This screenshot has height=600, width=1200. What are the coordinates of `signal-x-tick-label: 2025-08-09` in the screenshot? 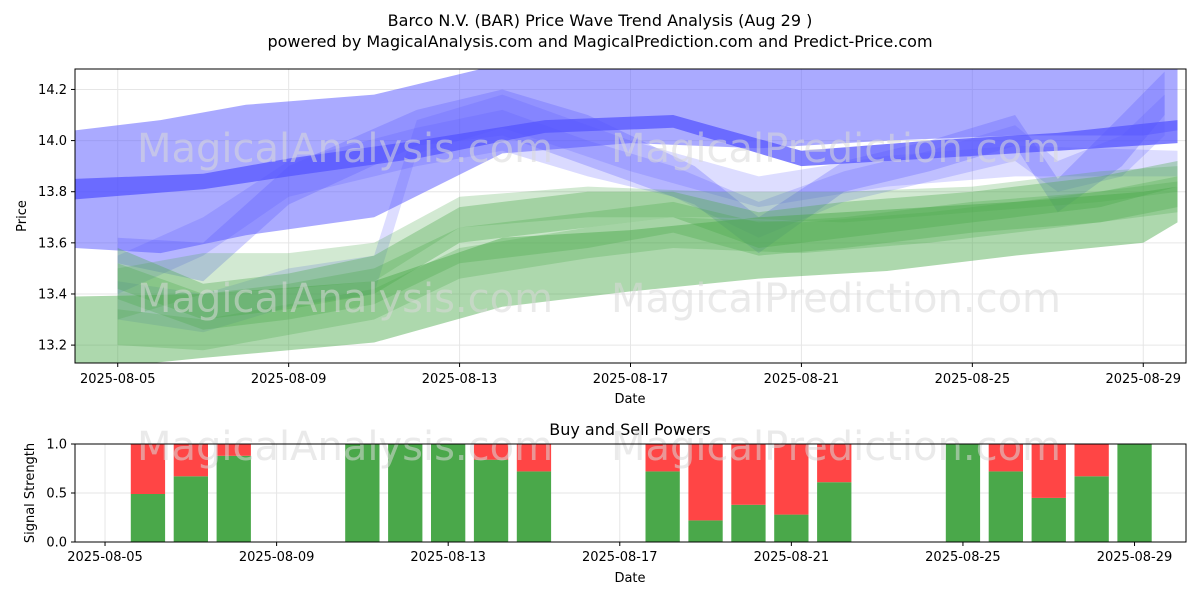 It's located at (277, 557).